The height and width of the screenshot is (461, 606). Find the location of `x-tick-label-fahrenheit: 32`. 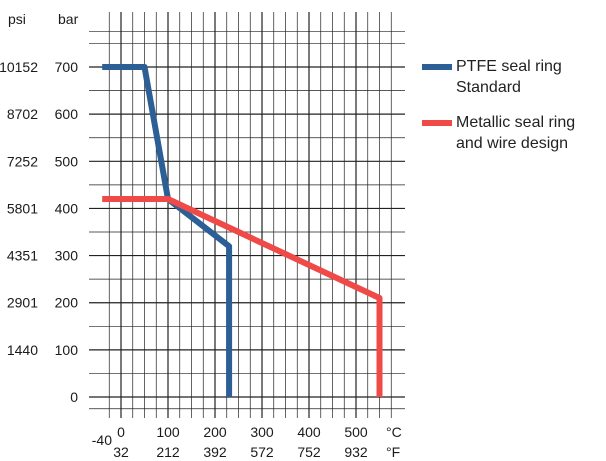

x-tick-label-fahrenheit: 32 is located at coordinates (121, 452).